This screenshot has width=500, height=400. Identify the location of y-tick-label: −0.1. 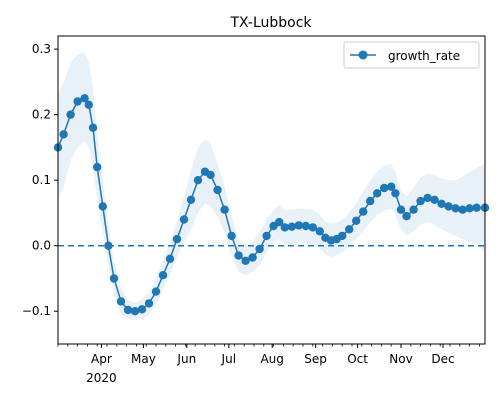
(36, 311).